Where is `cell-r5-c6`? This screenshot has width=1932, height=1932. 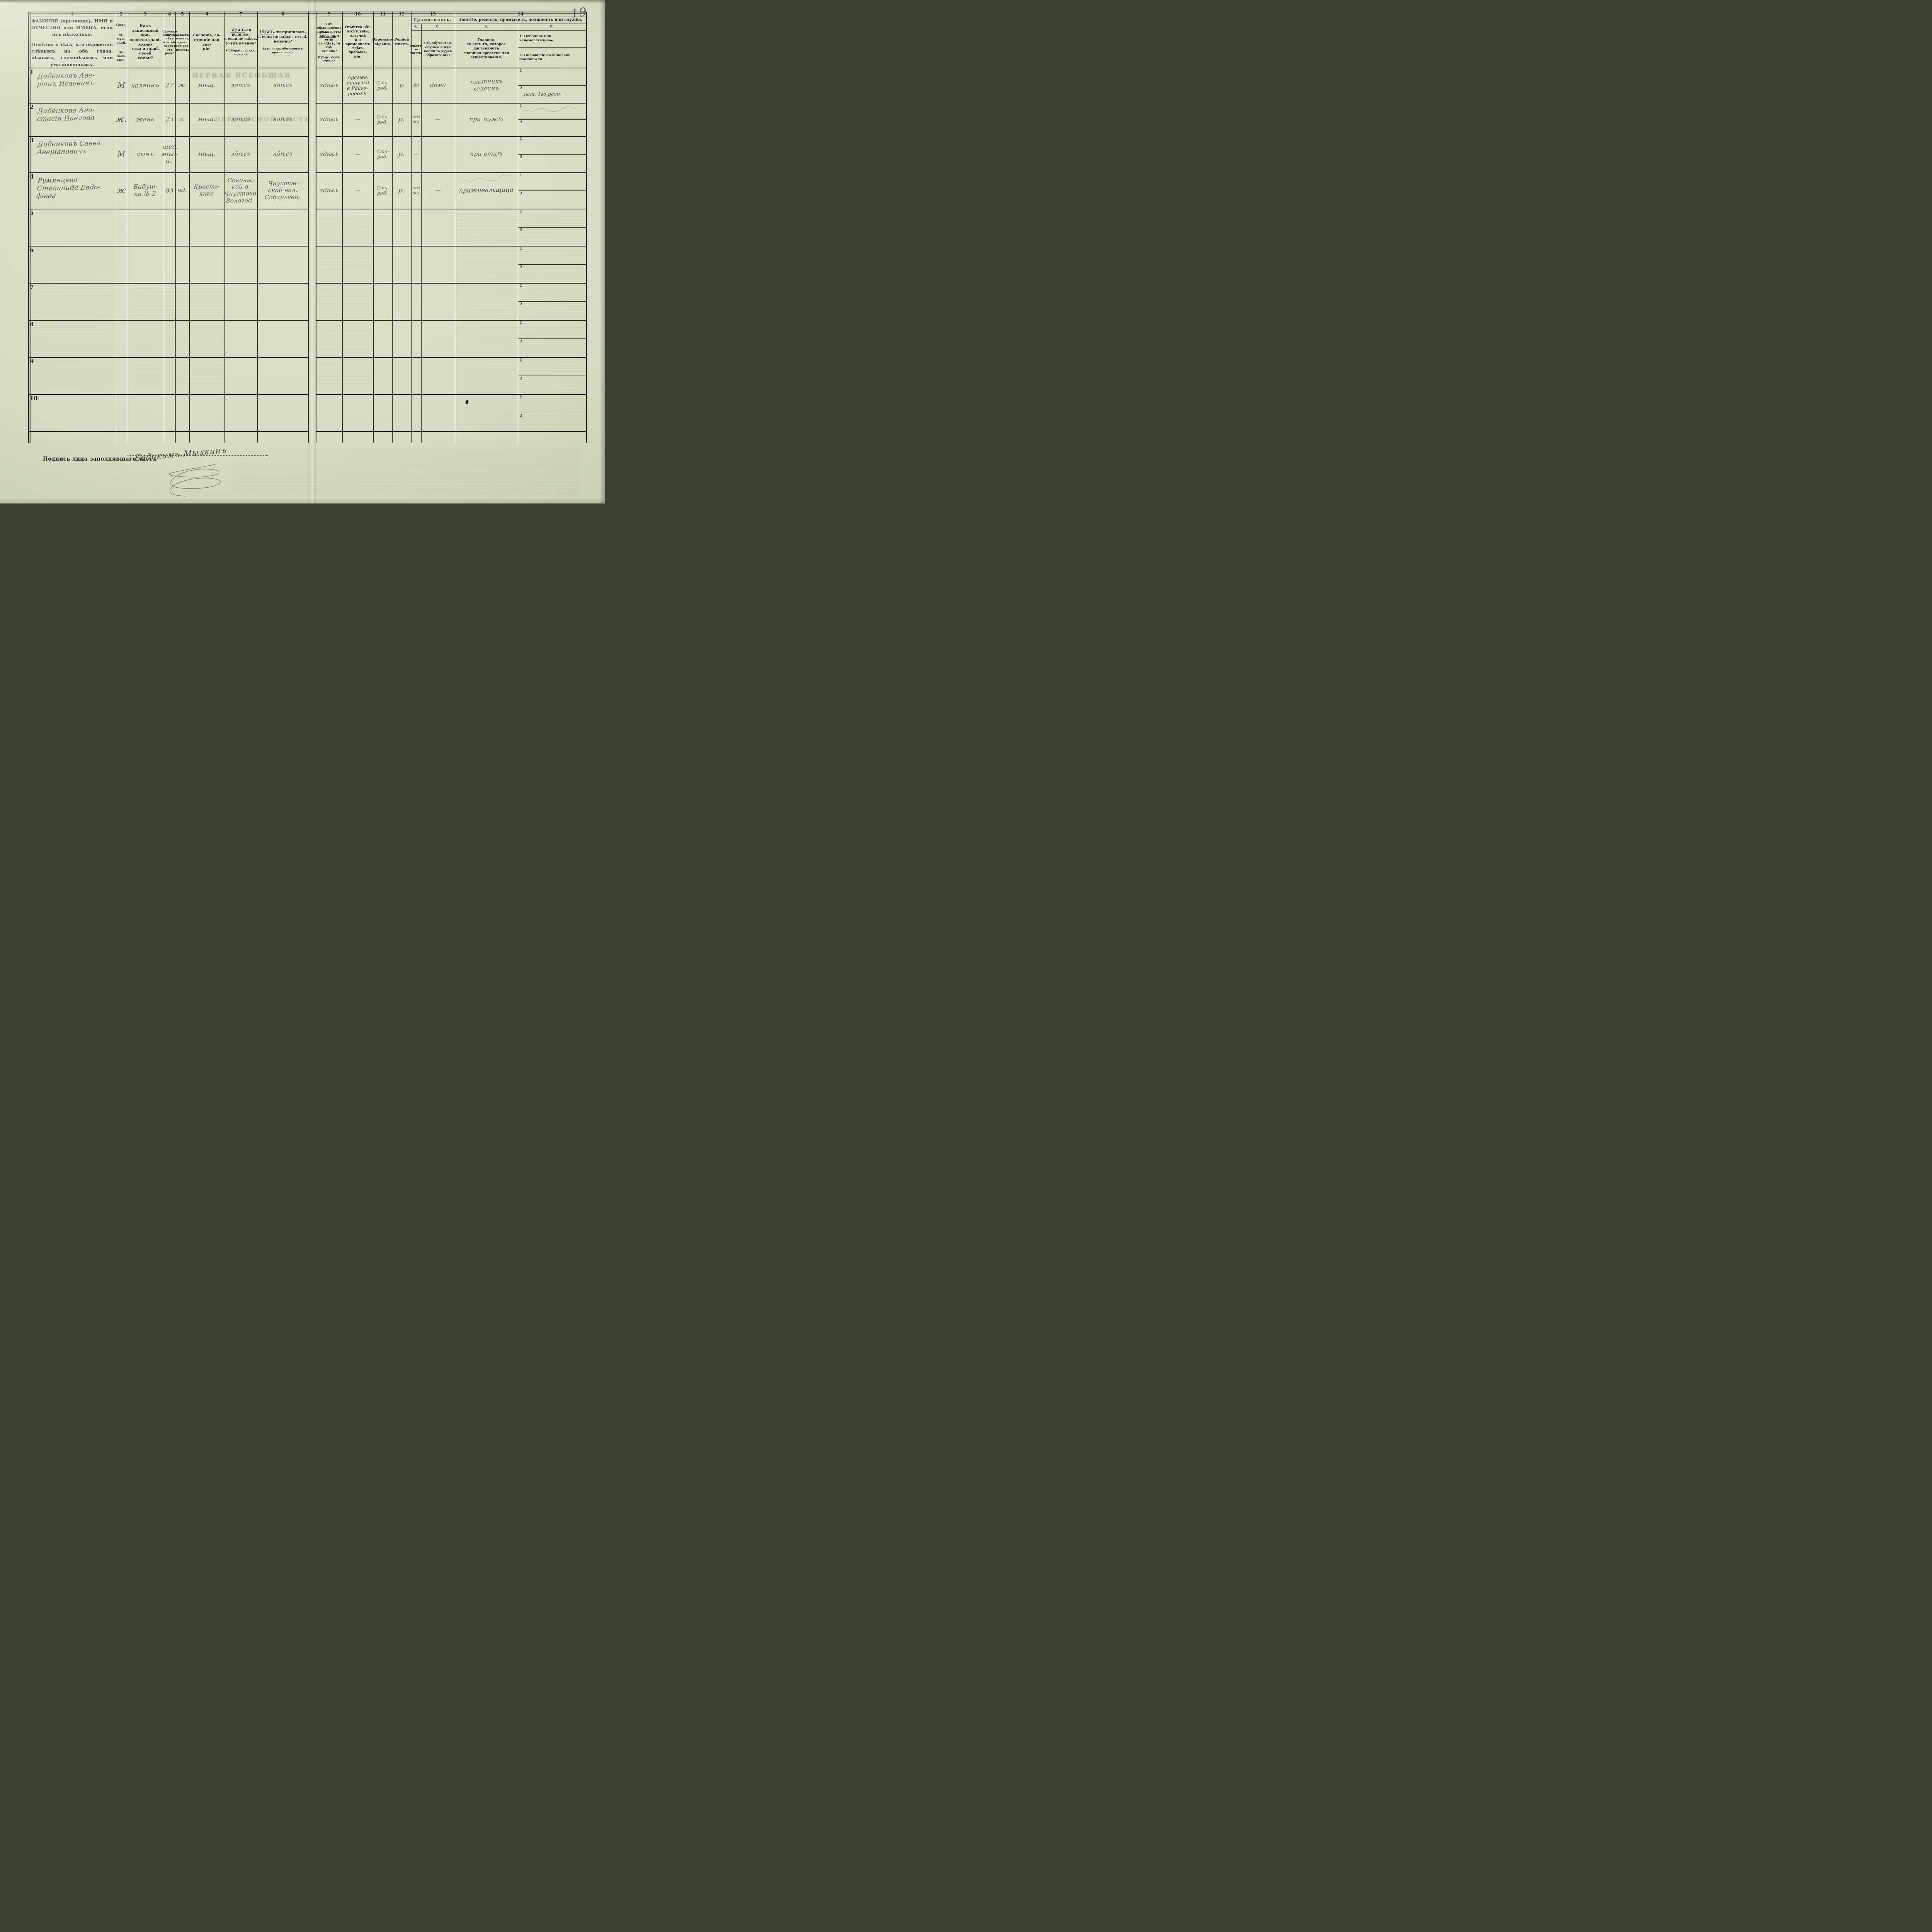
cell-r5-c6 is located at coordinates (207, 227).